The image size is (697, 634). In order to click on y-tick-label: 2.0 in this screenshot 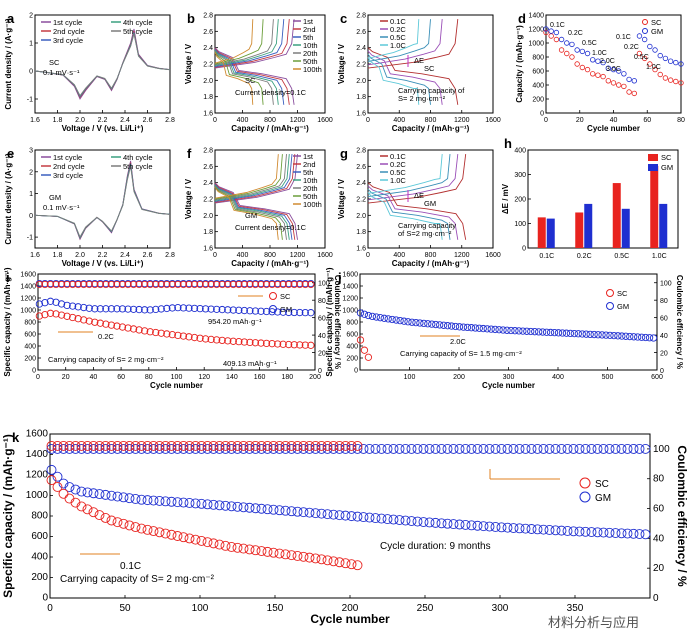, I will do `click(361, 81)`.